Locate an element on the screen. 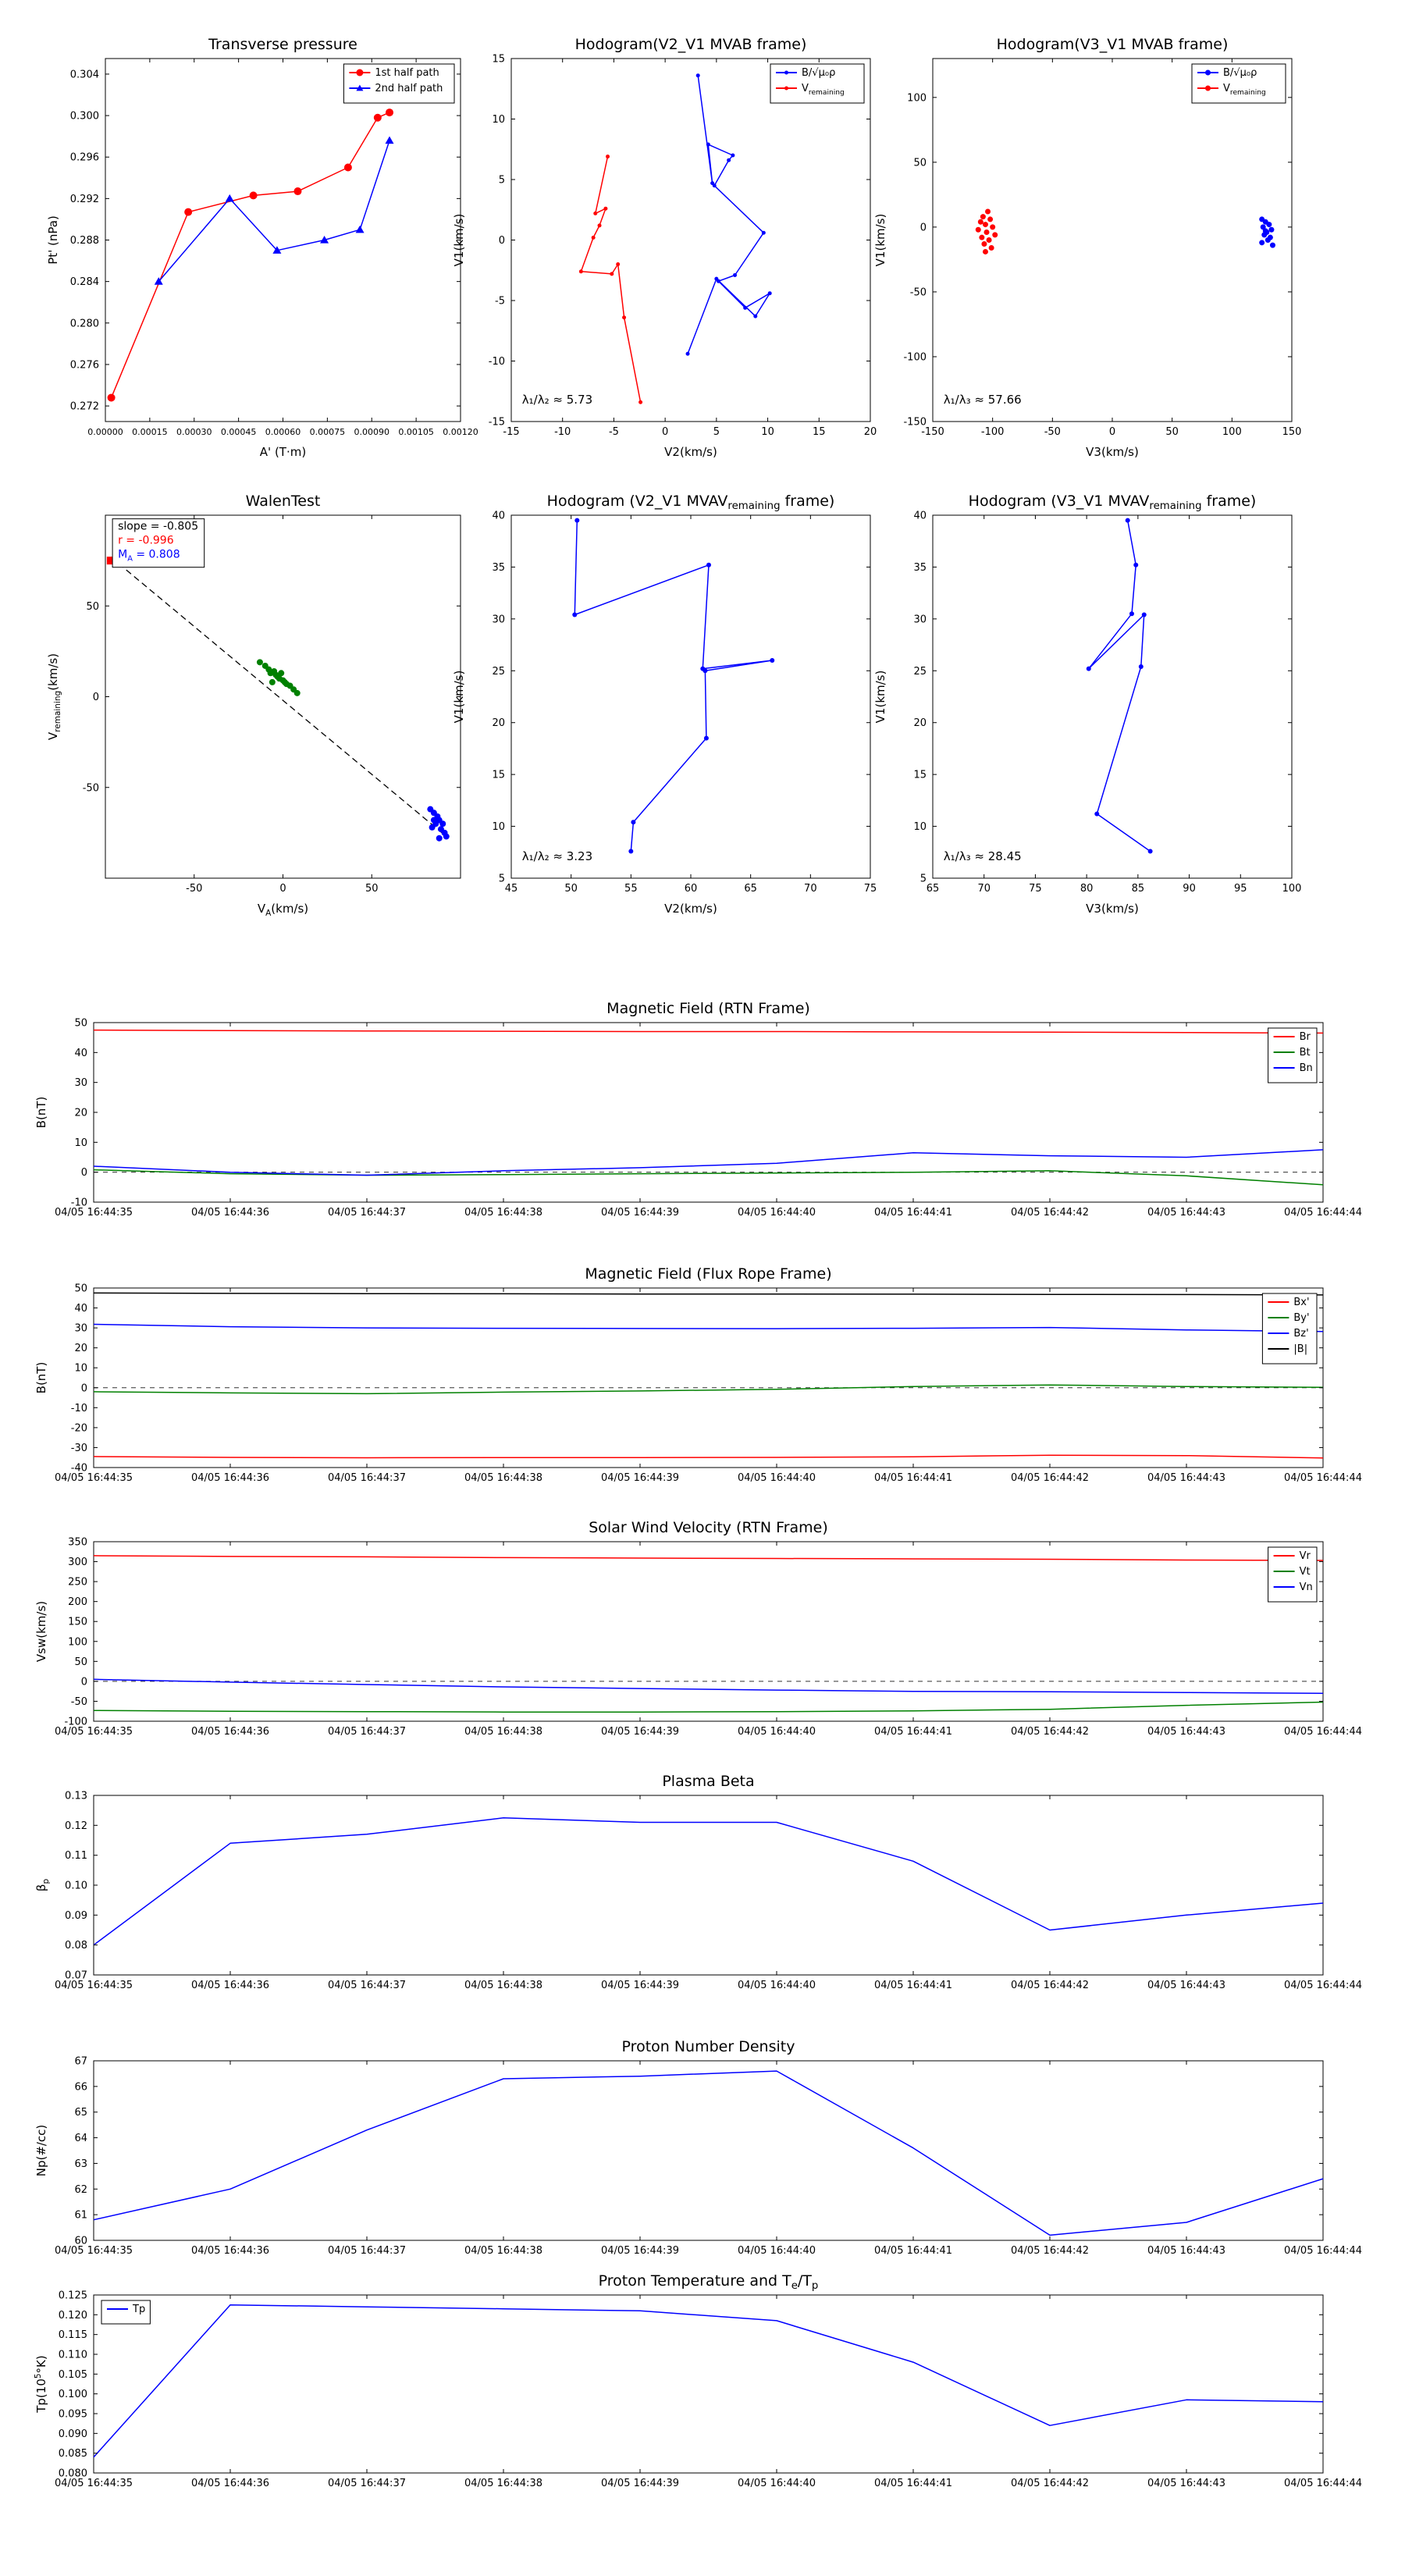 This screenshot has height=2576, width=1405. y-axis-label: V1(km/s) is located at coordinates (459, 240).